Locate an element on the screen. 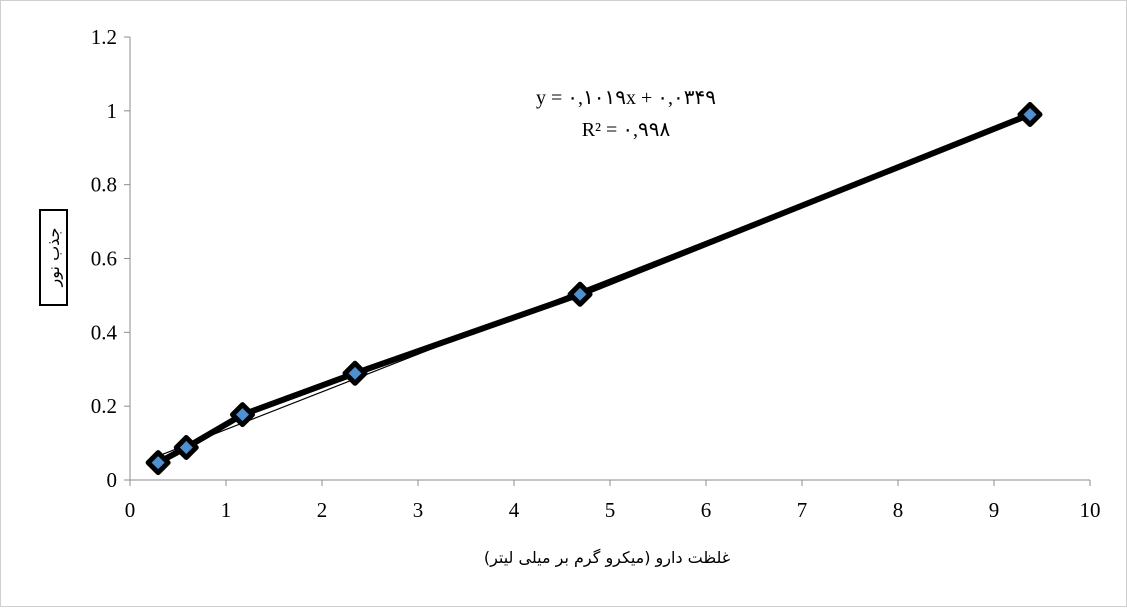  y-axis-title-frame is located at coordinates (53, 257).